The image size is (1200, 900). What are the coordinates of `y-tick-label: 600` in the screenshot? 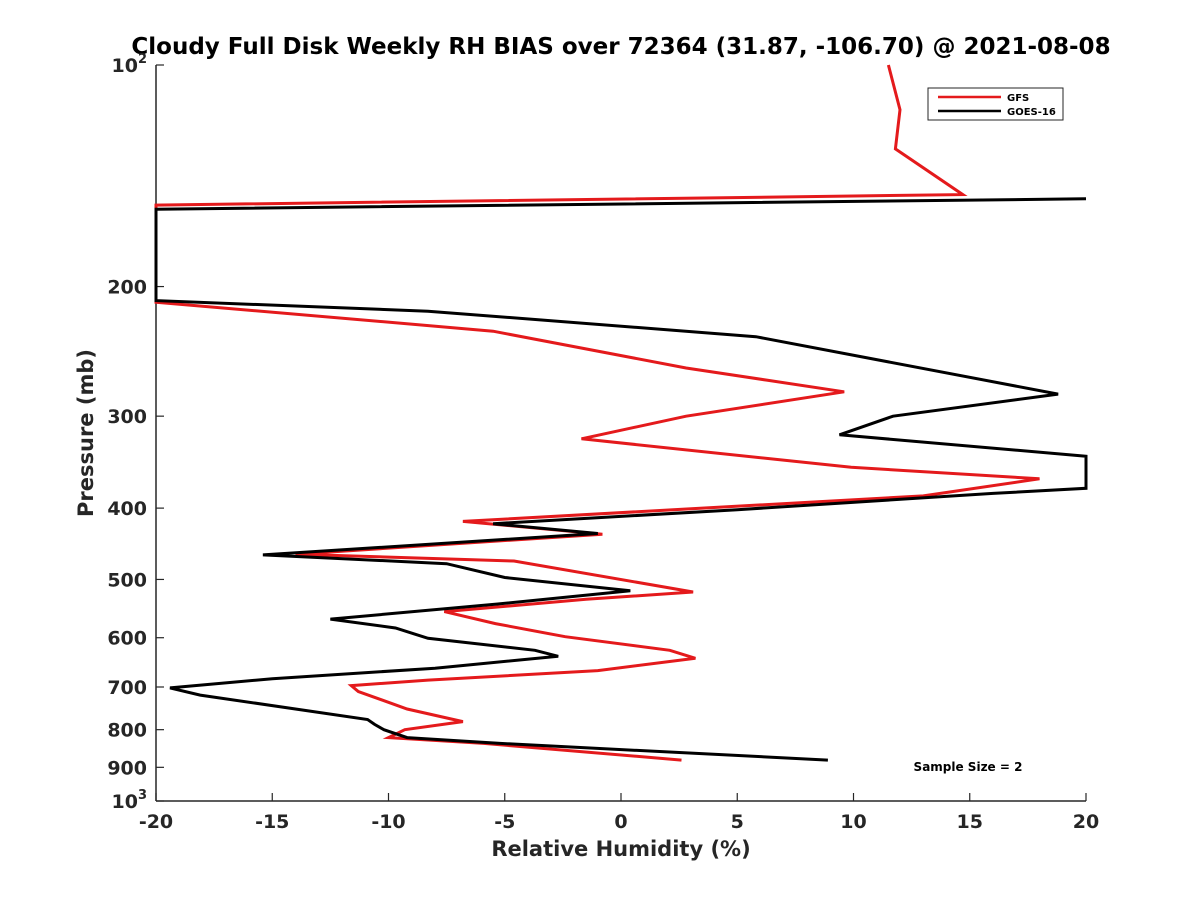 It's located at (127, 639).